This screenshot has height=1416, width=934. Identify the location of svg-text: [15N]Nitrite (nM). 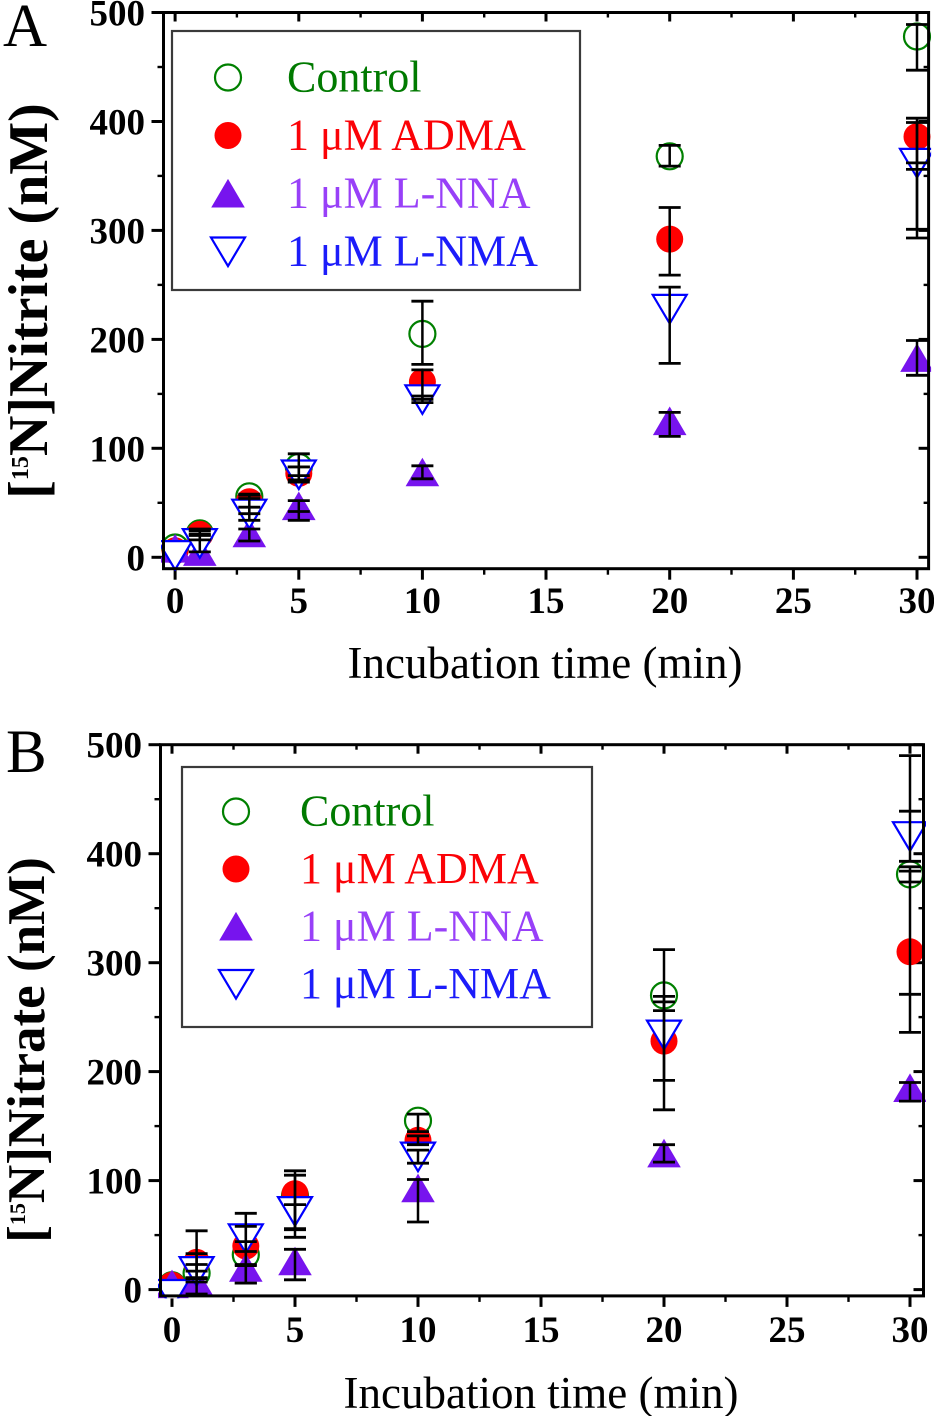
(30, 301).